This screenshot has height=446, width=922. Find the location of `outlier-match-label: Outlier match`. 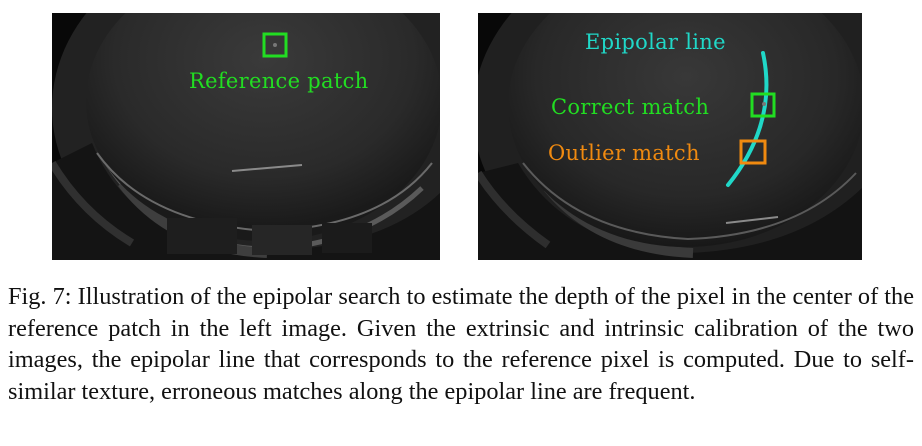

outlier-match-label: Outlier match is located at coordinates (624, 153).